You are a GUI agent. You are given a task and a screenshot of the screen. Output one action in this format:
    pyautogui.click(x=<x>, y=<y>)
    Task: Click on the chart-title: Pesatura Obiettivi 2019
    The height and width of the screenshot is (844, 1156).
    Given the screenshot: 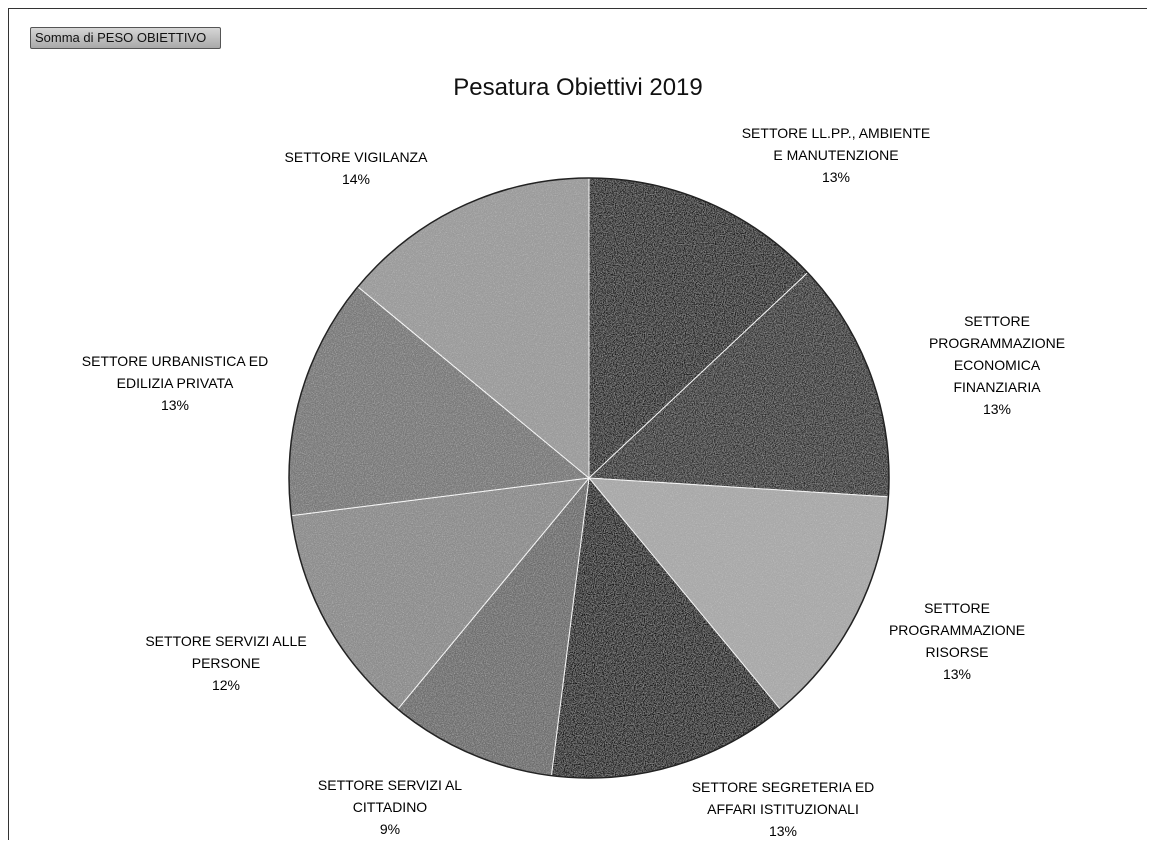 What is the action you would take?
    pyautogui.click(x=578, y=87)
    